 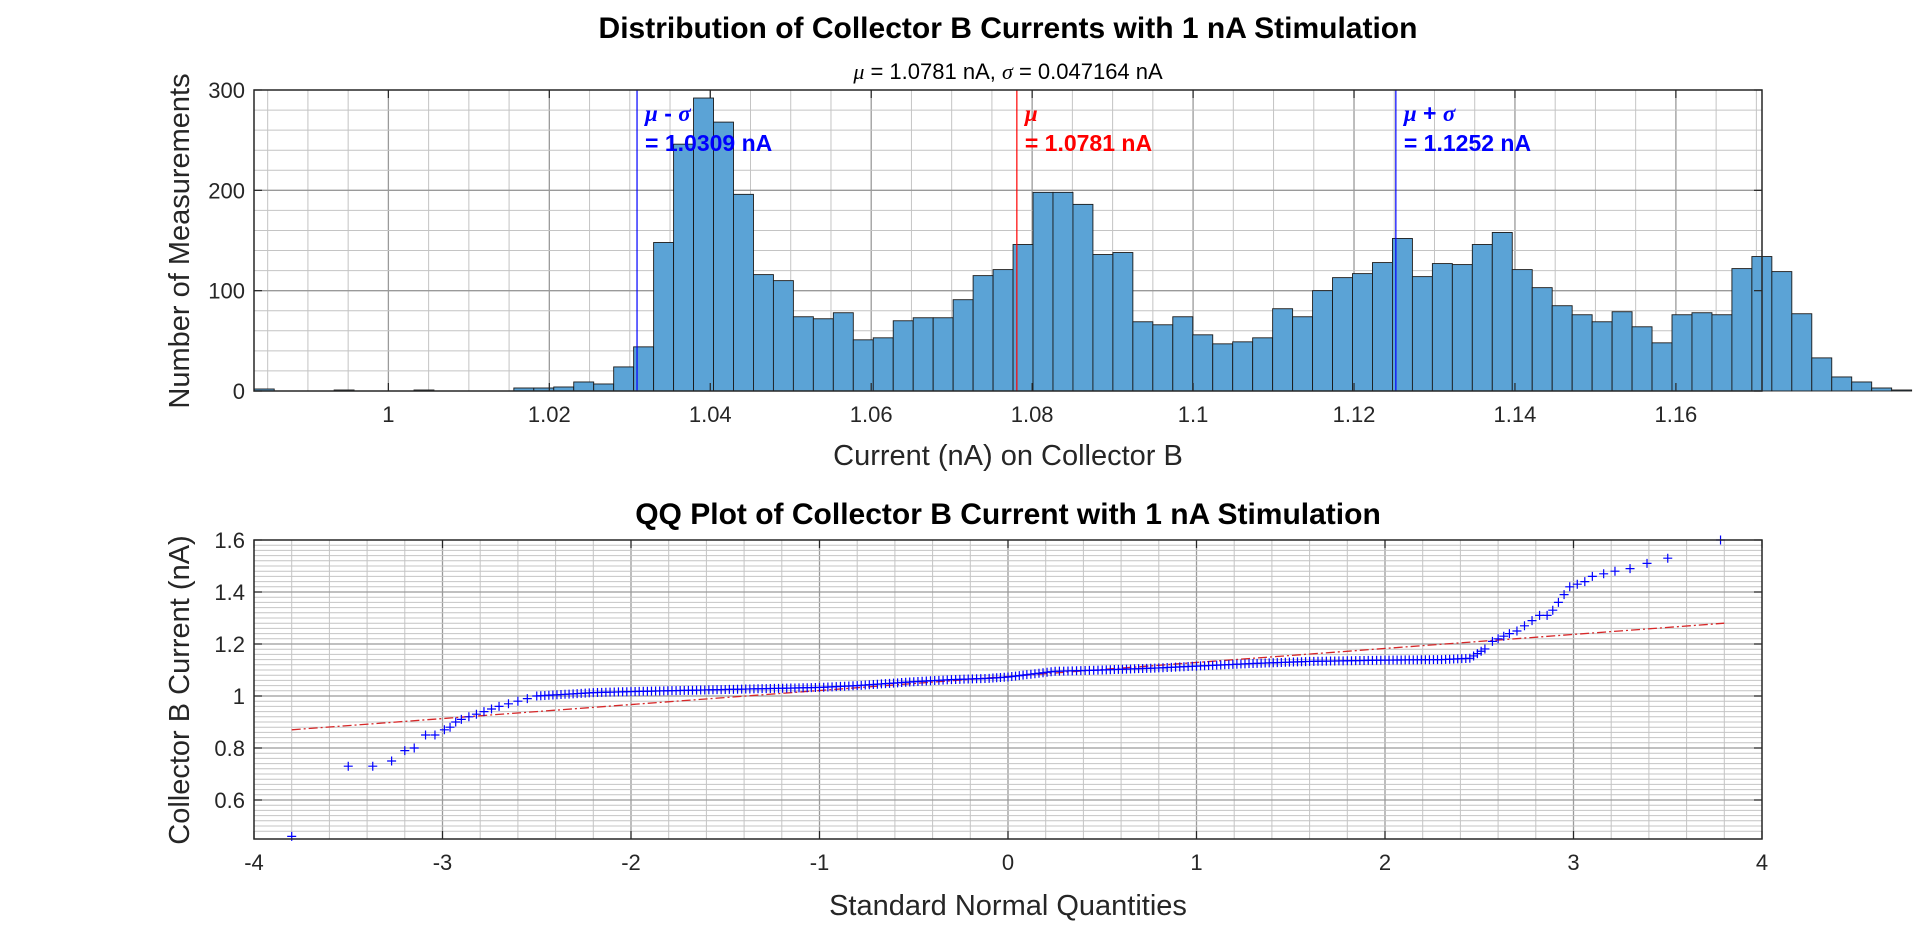 What do you see at coordinates (229, 644) in the screenshot?
I see `qq-y-tick-label: 1.2` at bounding box center [229, 644].